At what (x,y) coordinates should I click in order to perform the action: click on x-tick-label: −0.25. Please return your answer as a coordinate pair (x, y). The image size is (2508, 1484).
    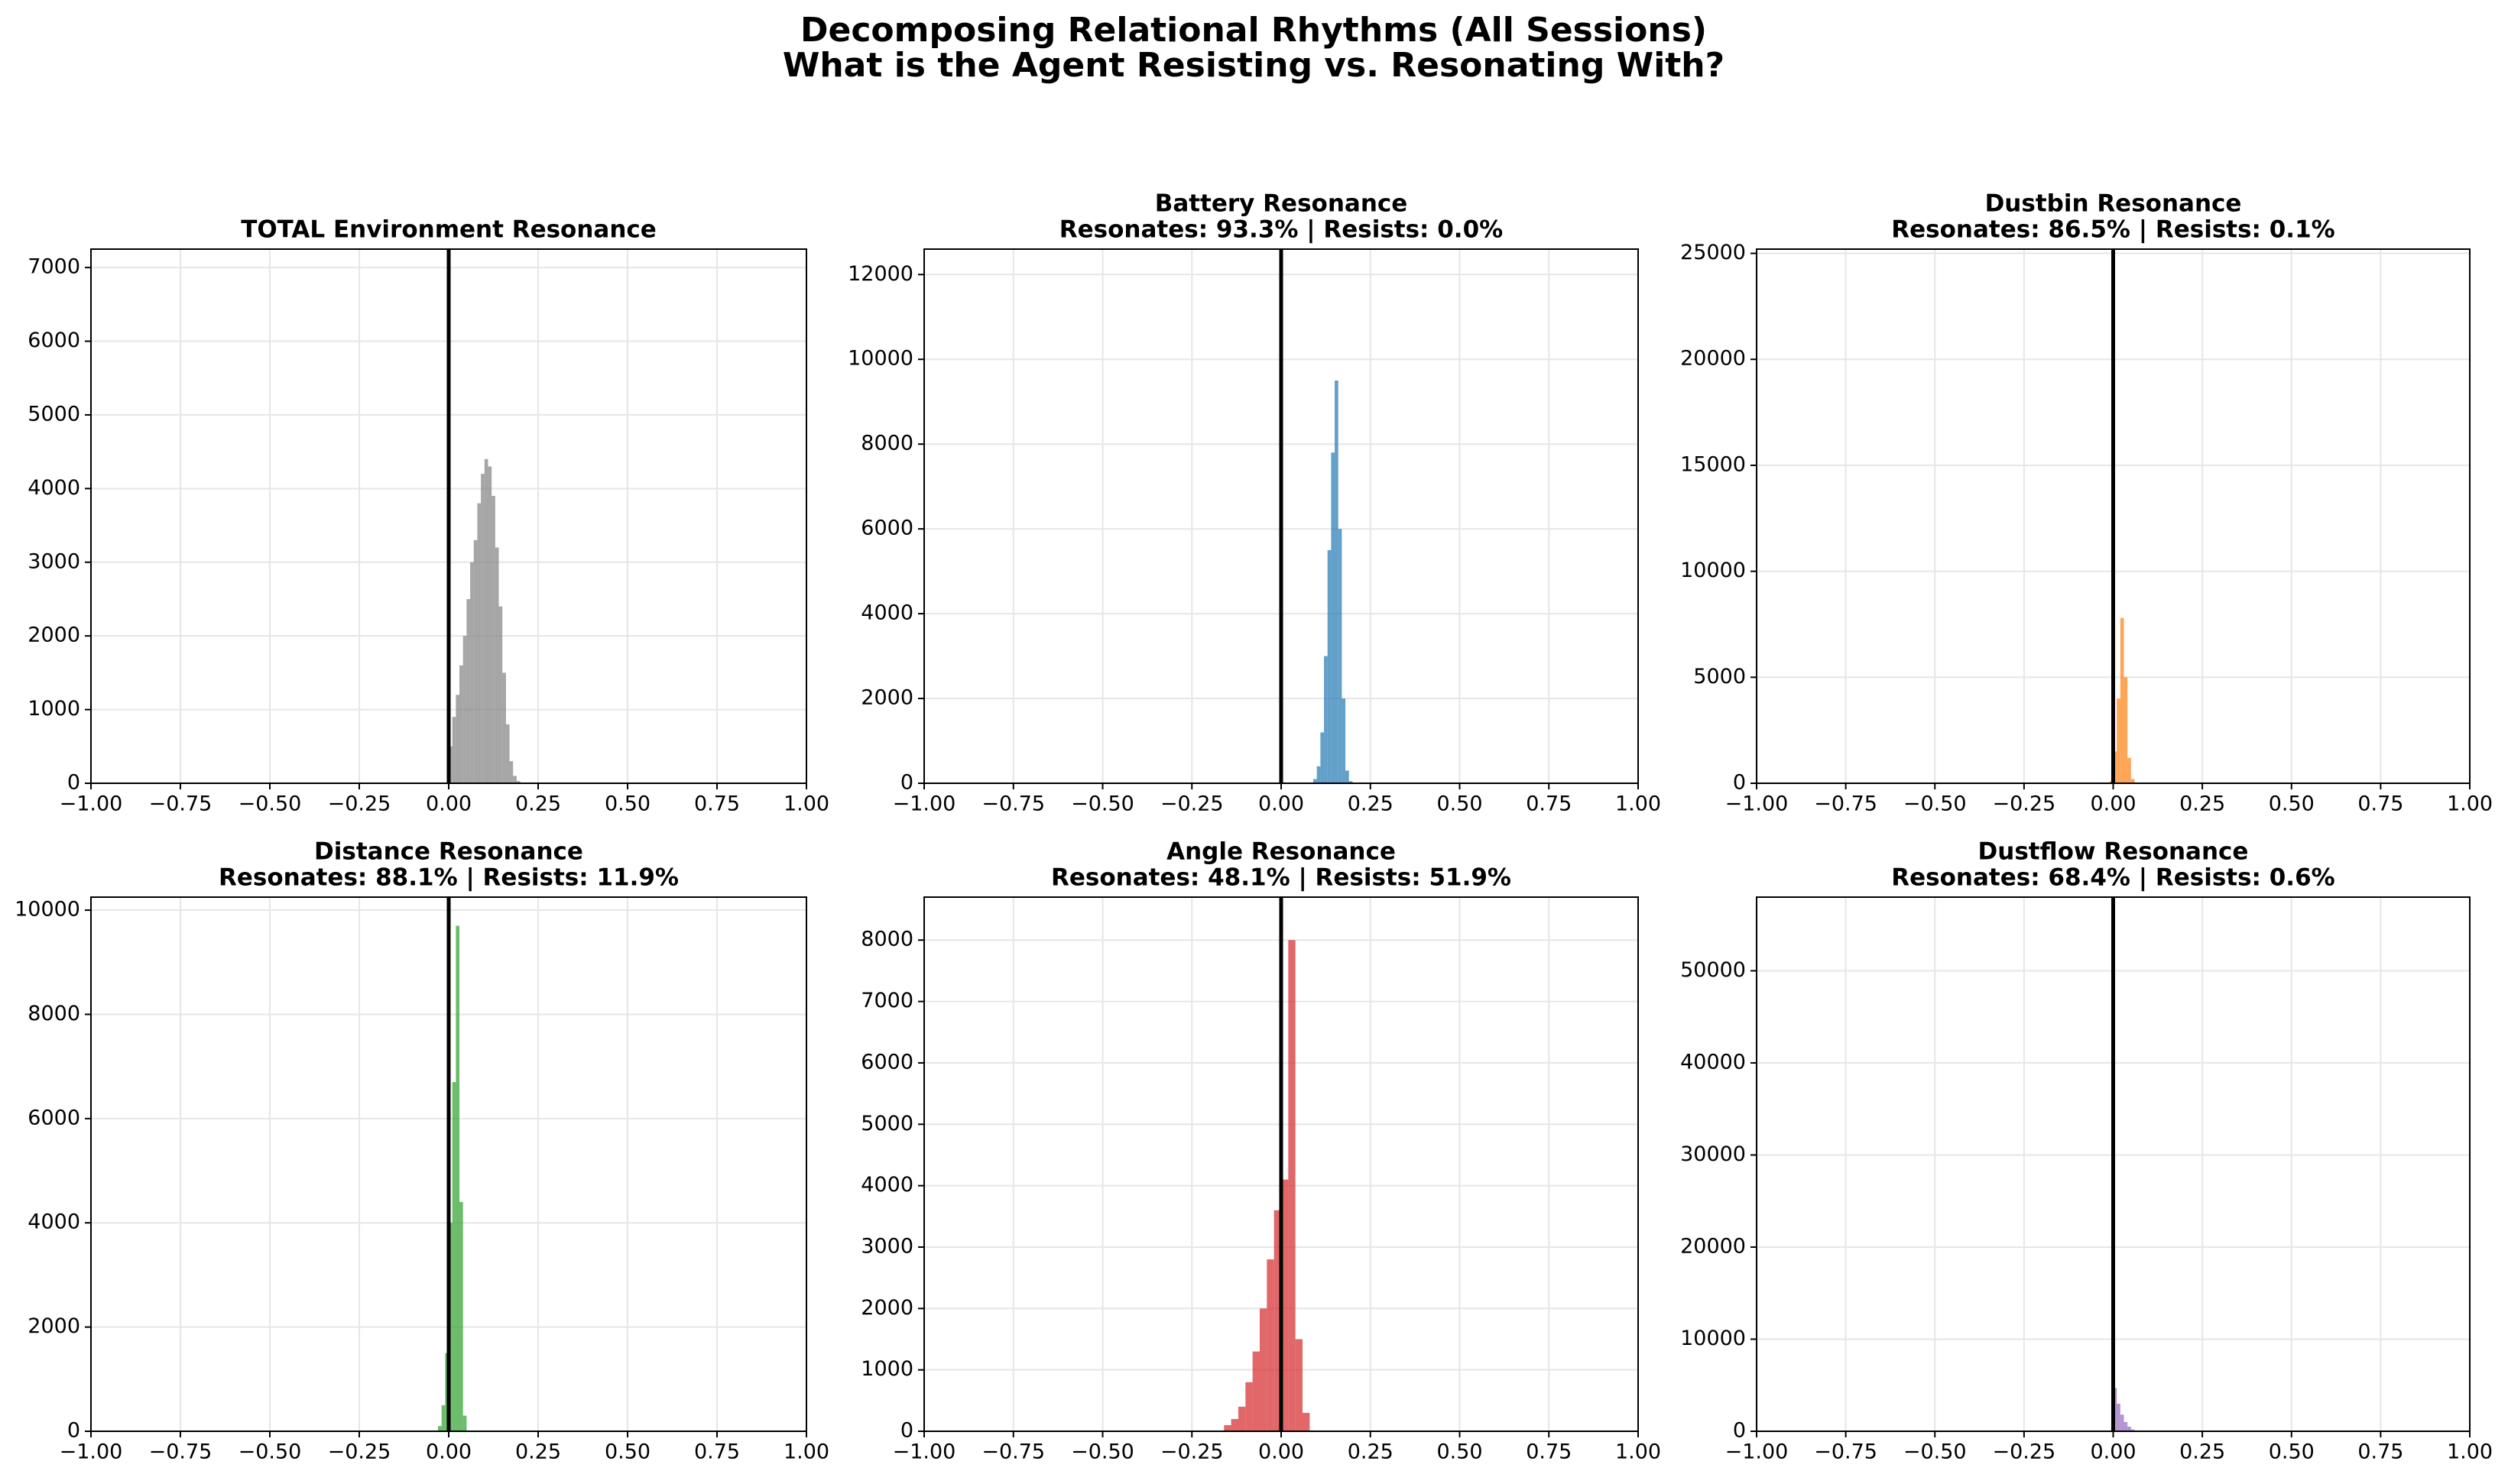
    Looking at the image, I should click on (2024, 804).